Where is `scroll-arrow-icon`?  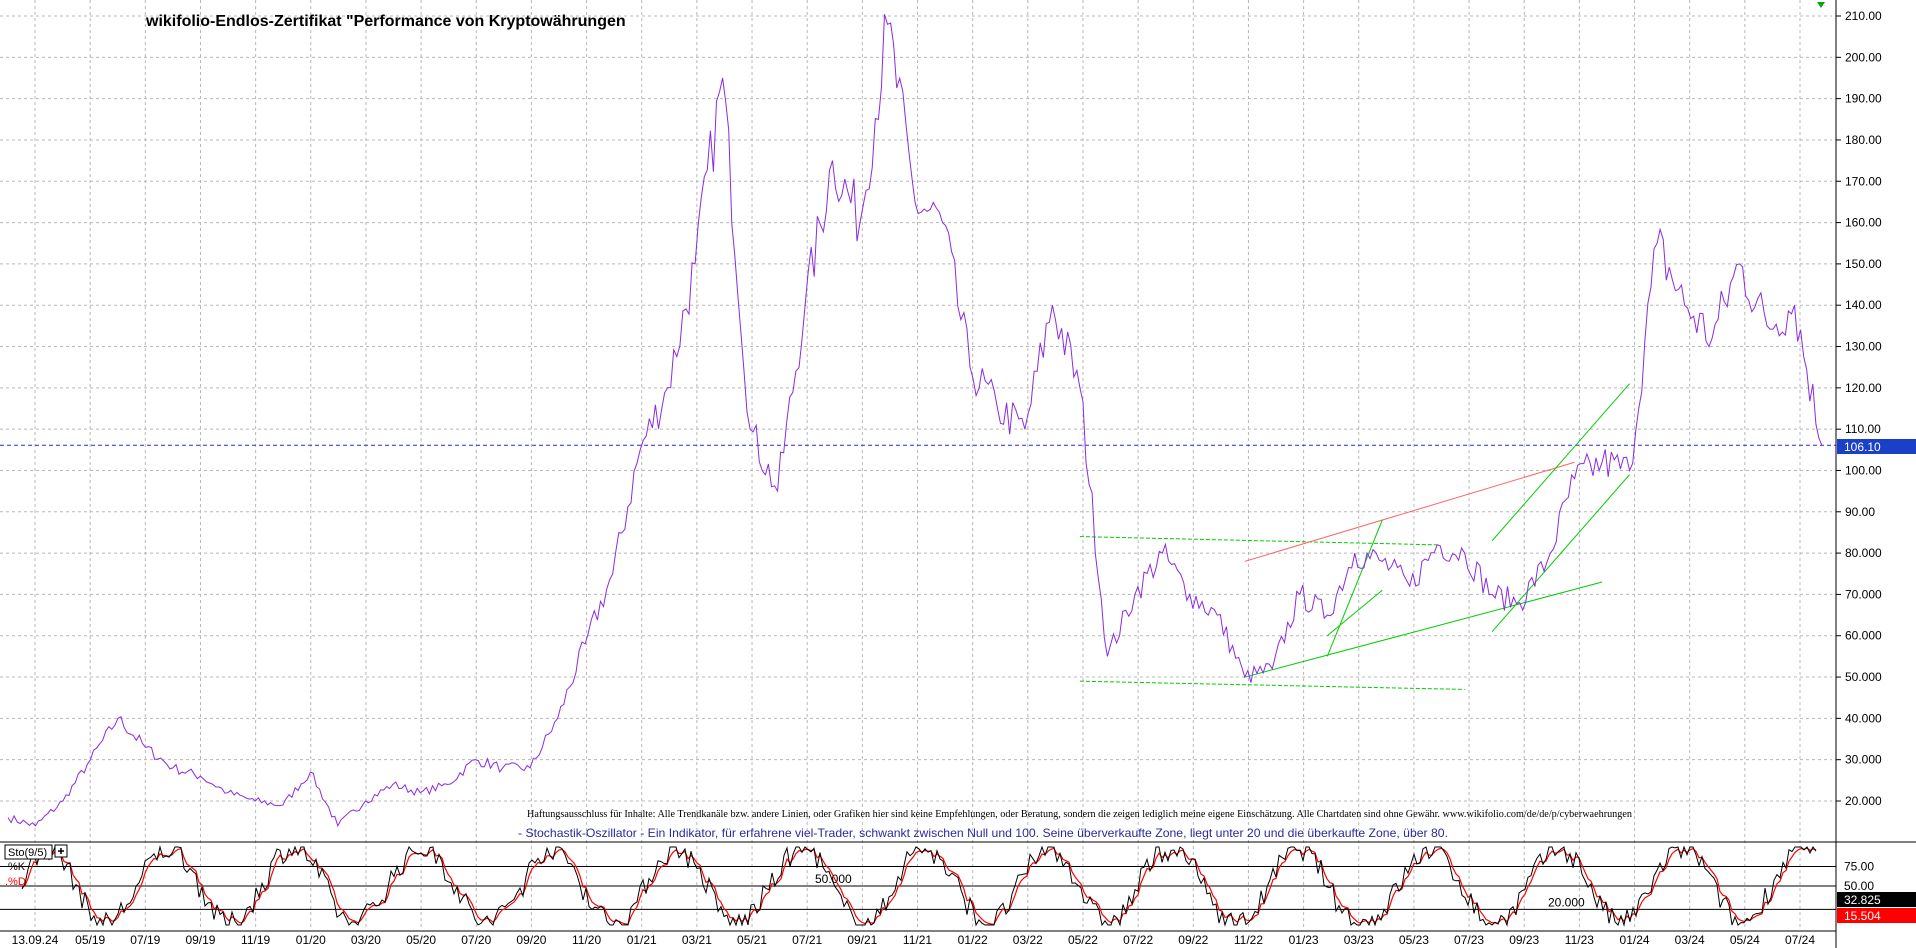 scroll-arrow-icon is located at coordinates (1821, 5).